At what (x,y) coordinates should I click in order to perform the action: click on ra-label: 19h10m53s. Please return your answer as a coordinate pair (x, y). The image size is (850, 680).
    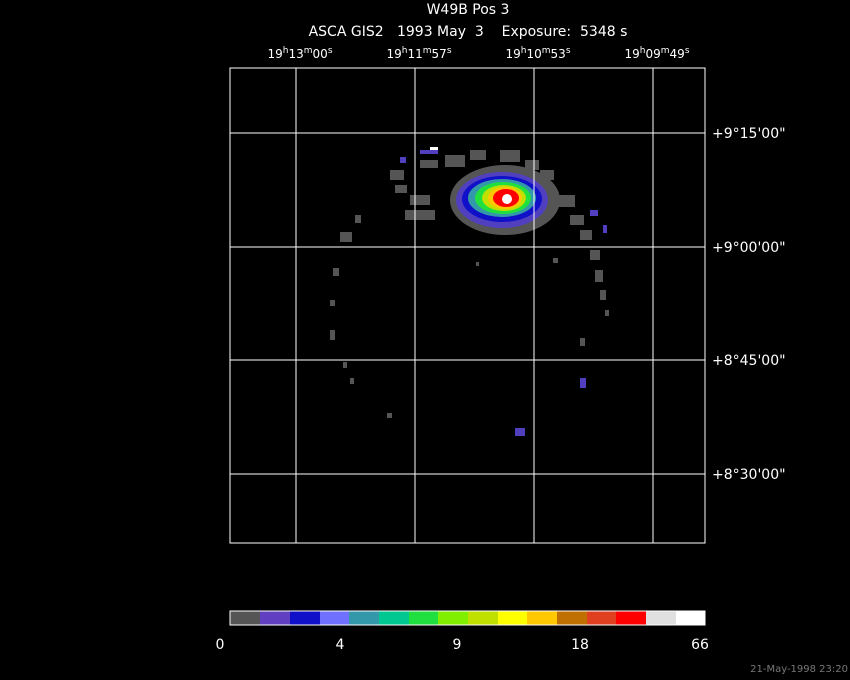
    Looking at the image, I should click on (537, 53).